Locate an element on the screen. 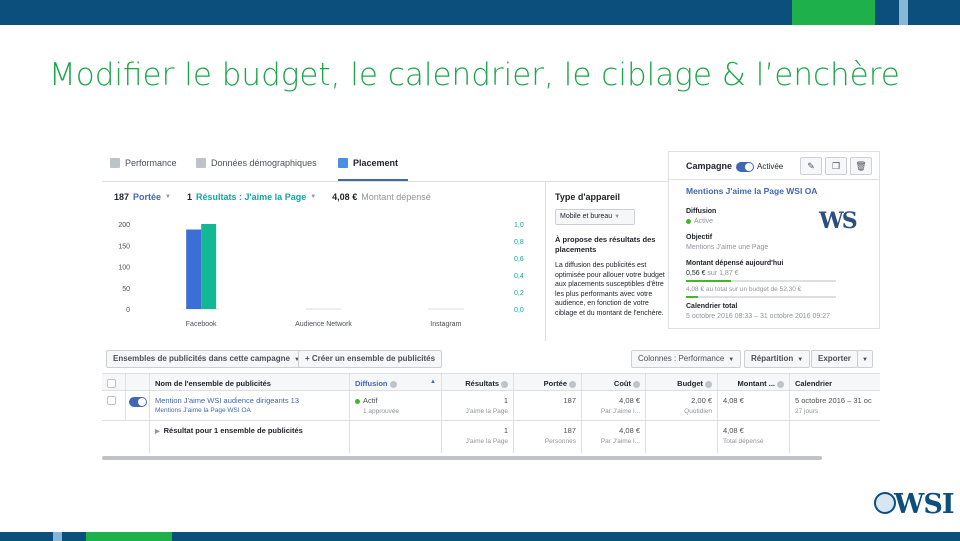 The height and width of the screenshot is (541, 960). duplicate-icon: ❐ is located at coordinates (836, 166).